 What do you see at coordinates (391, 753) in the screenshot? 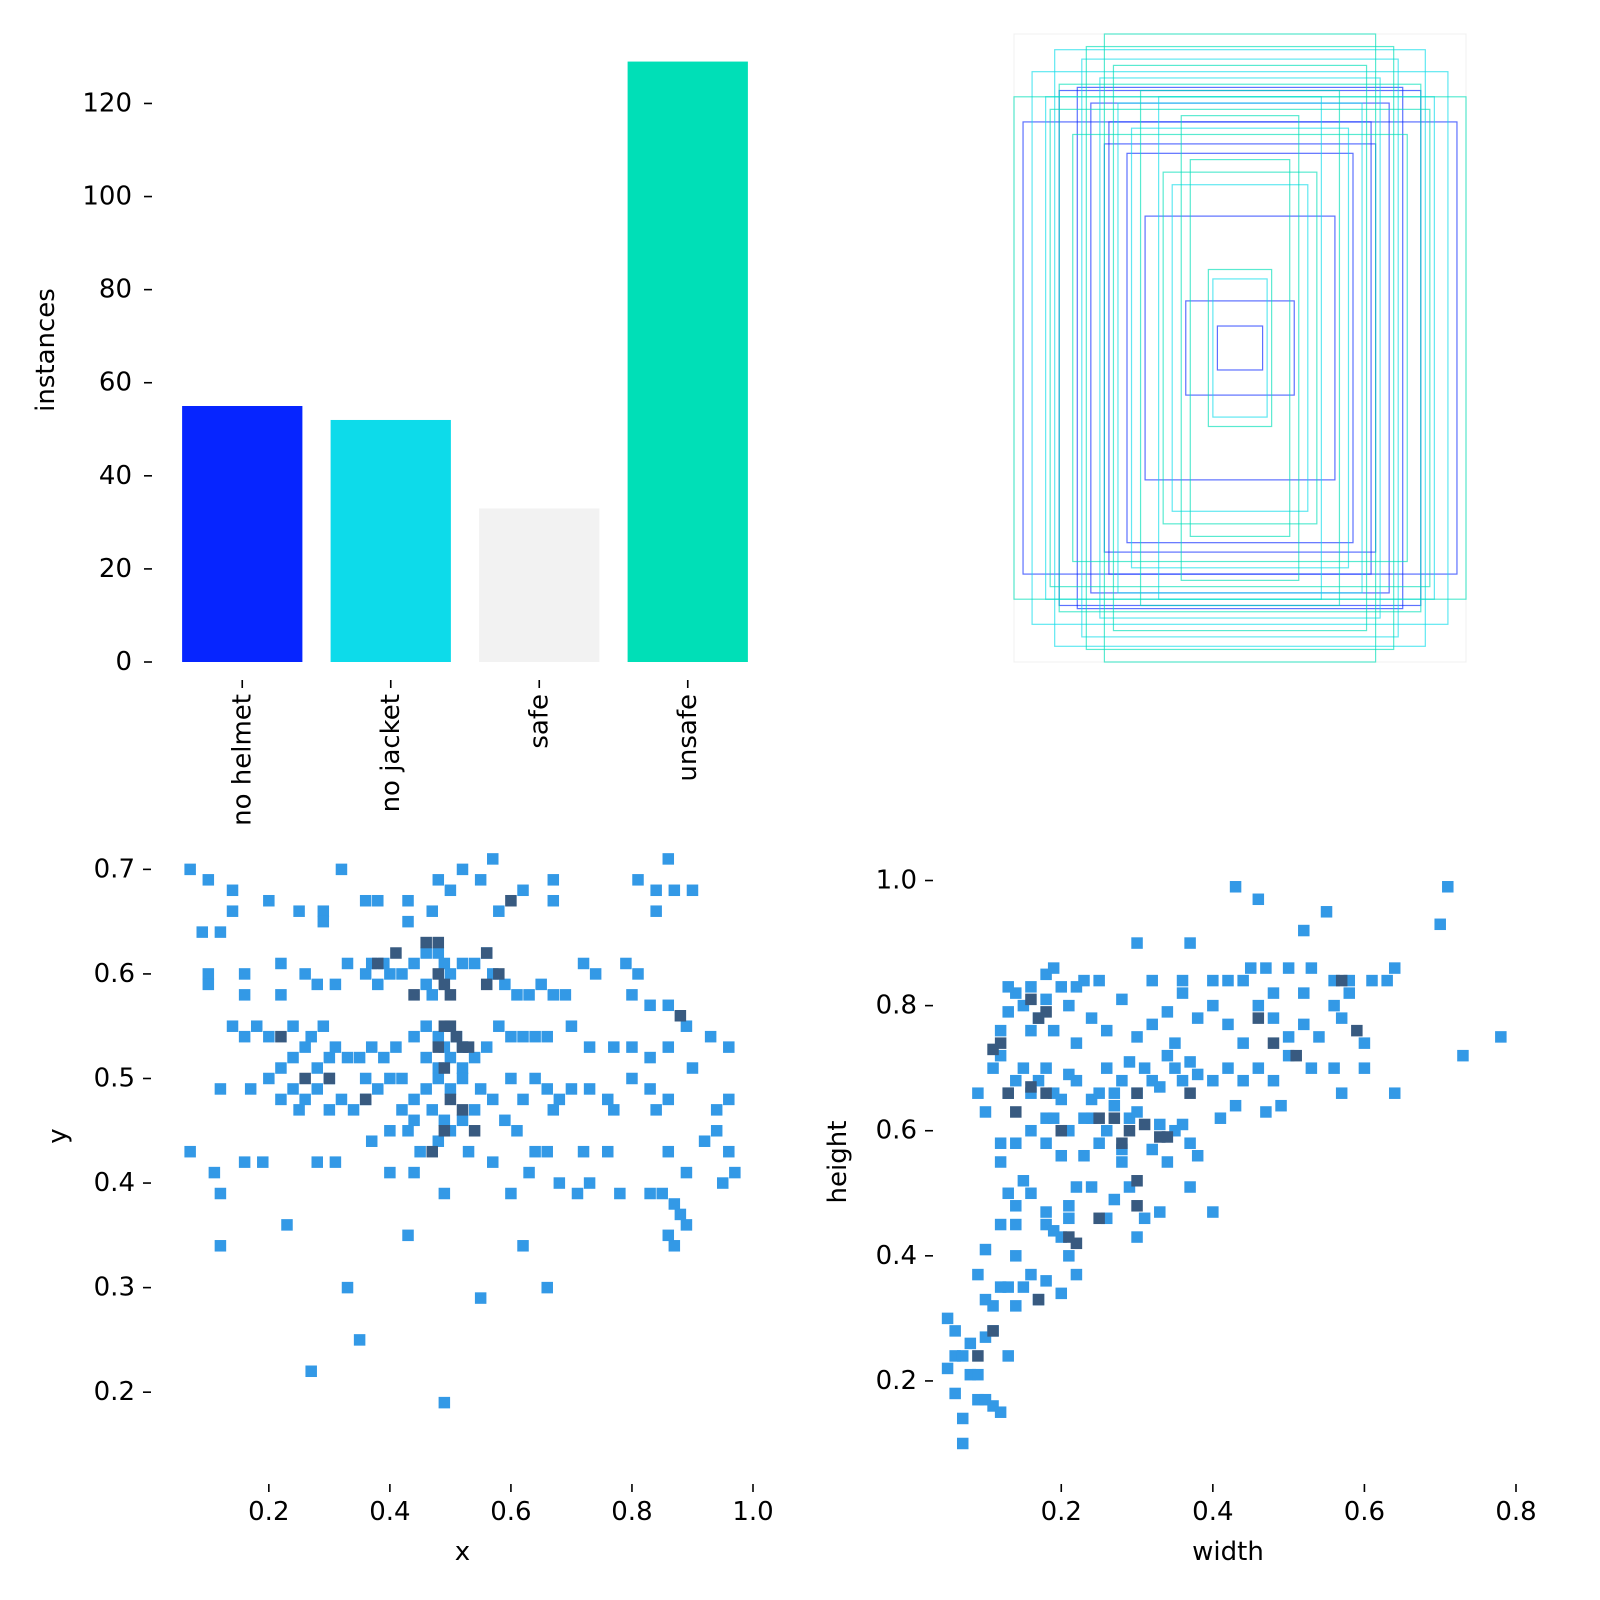
I see `xtick-label-no-jacket: no jacket` at bounding box center [391, 753].